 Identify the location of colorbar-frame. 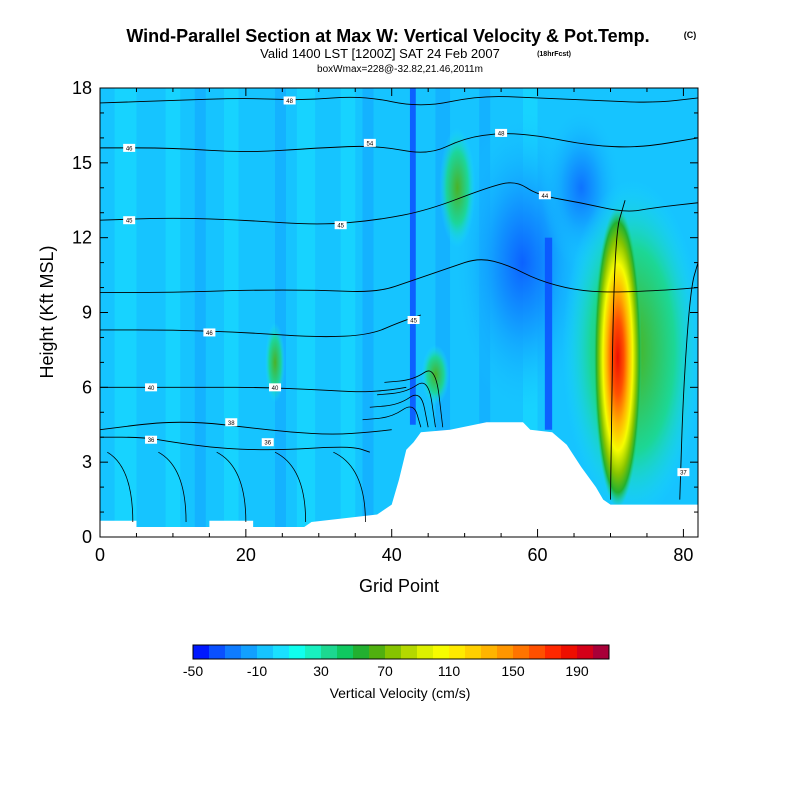
(401, 652).